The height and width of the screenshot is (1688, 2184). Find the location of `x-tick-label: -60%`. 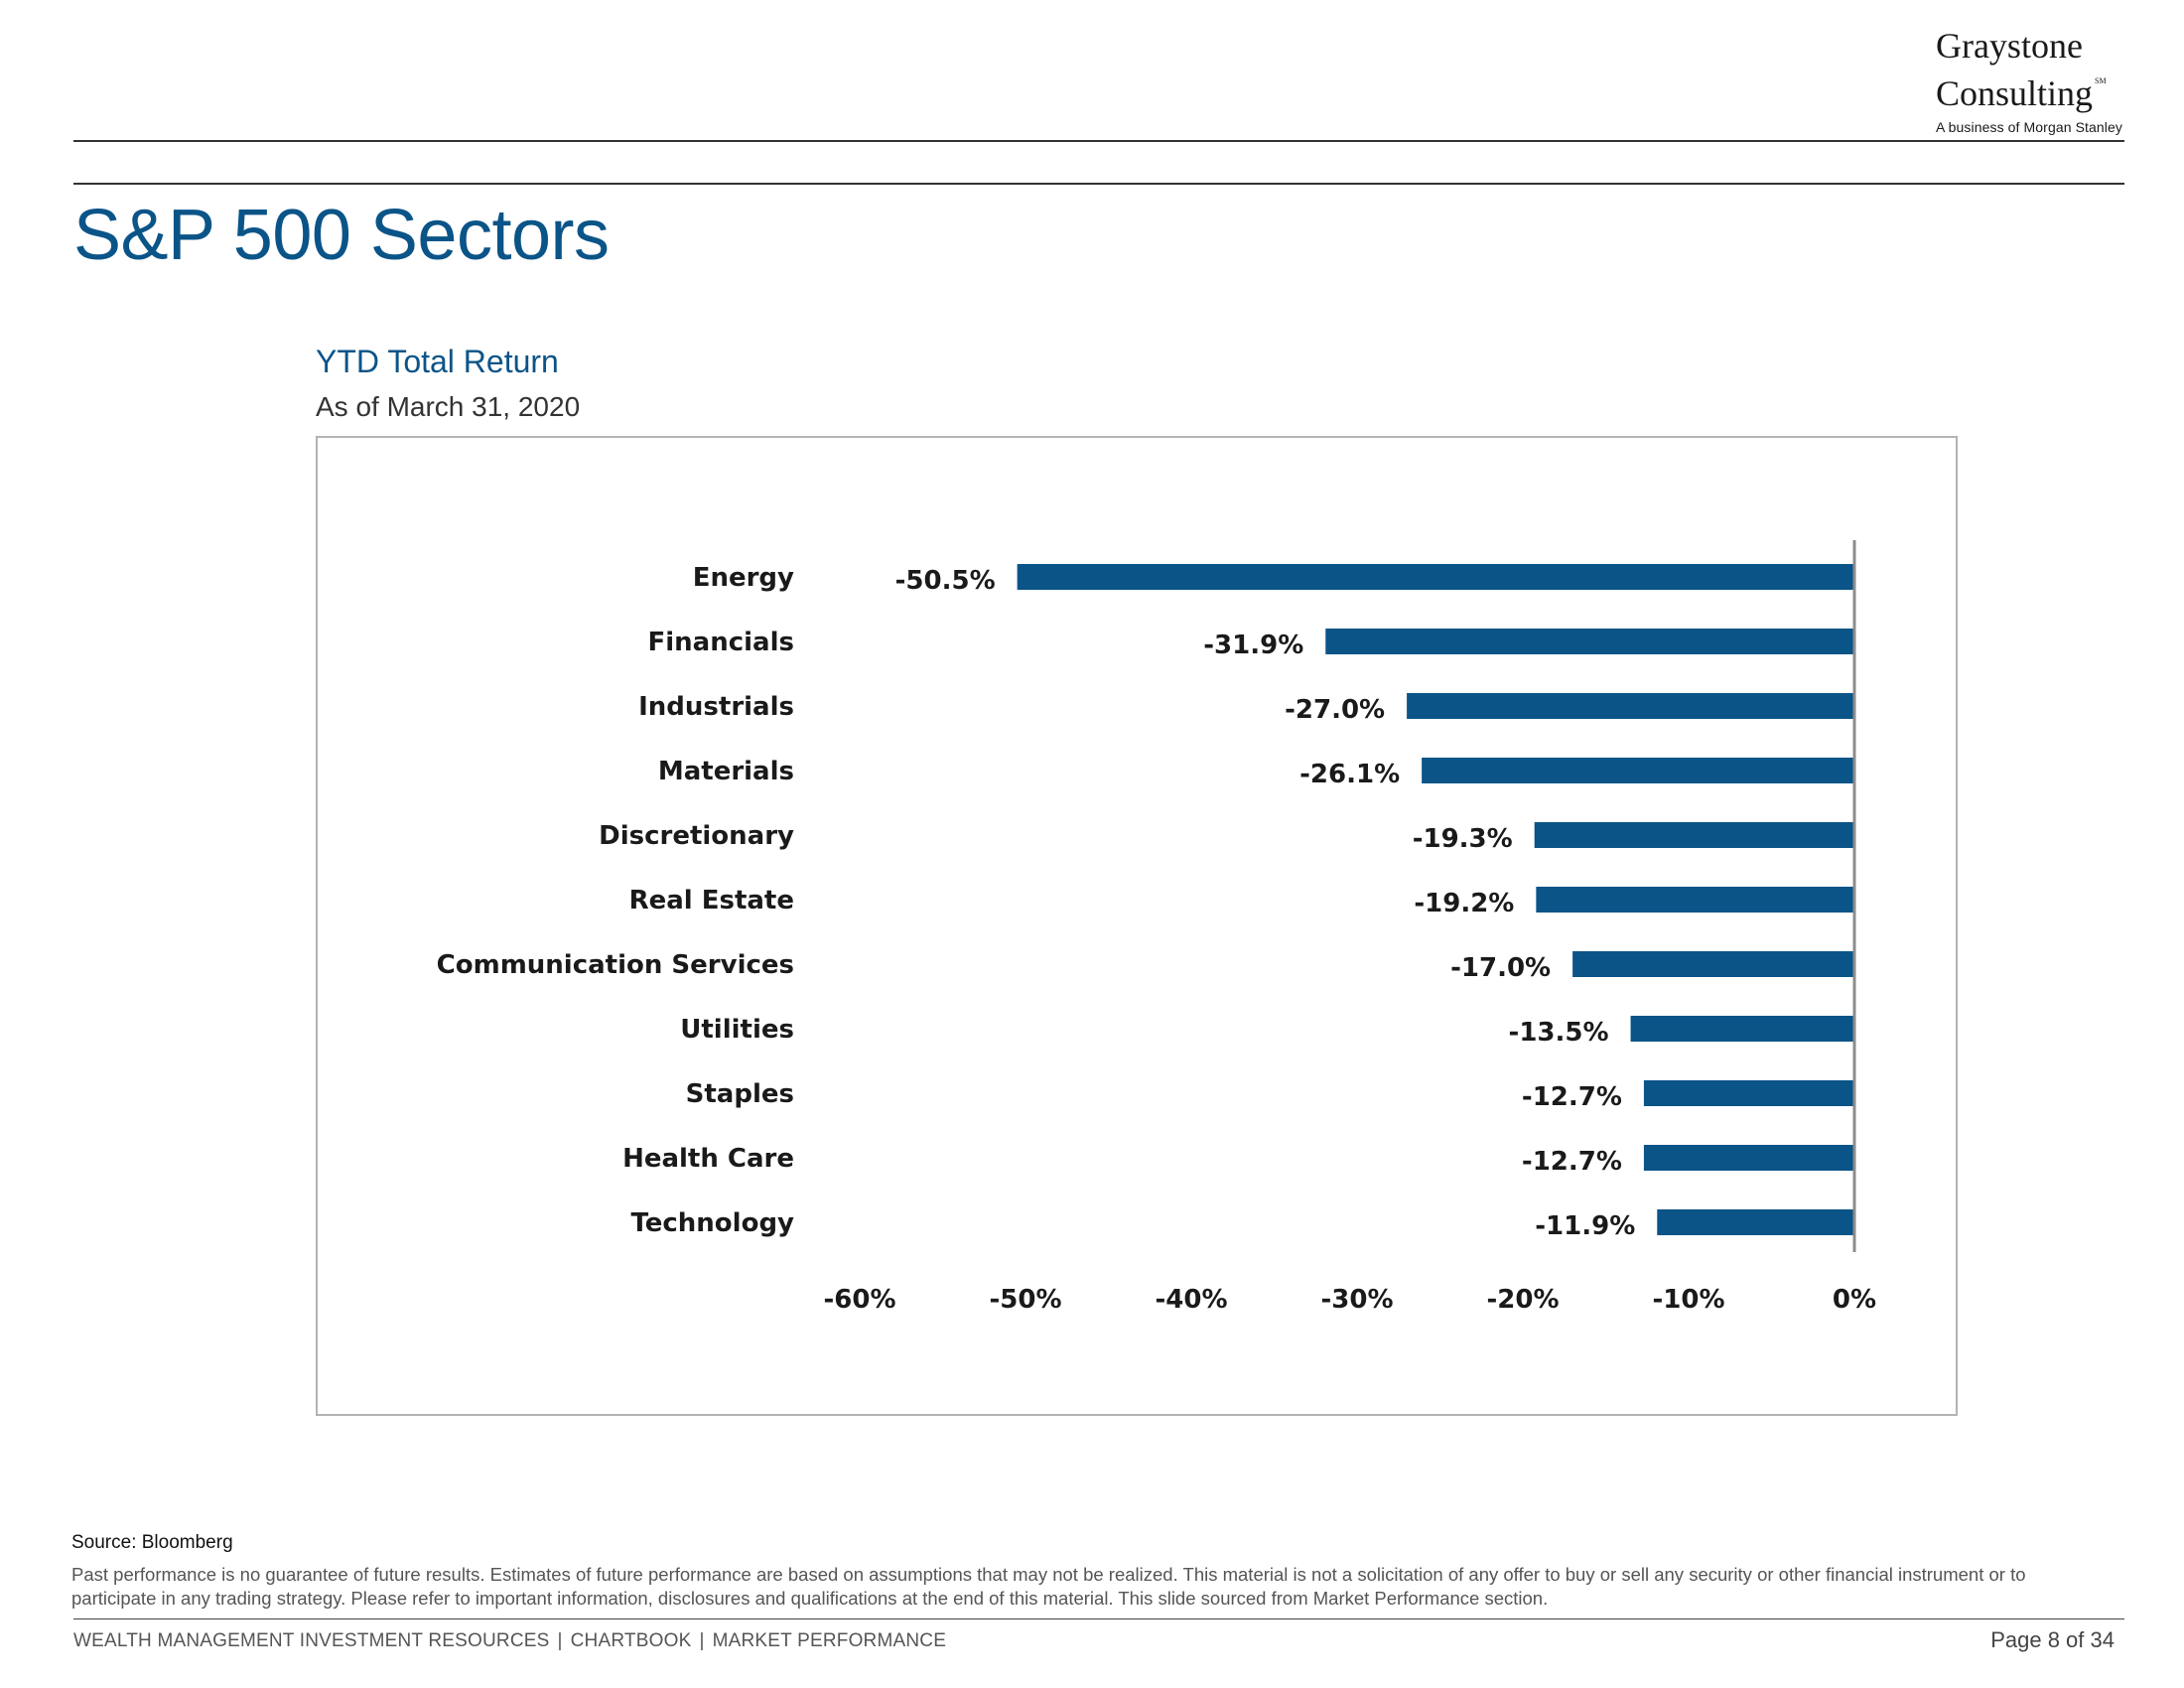

x-tick-label: -60% is located at coordinates (859, 1300).